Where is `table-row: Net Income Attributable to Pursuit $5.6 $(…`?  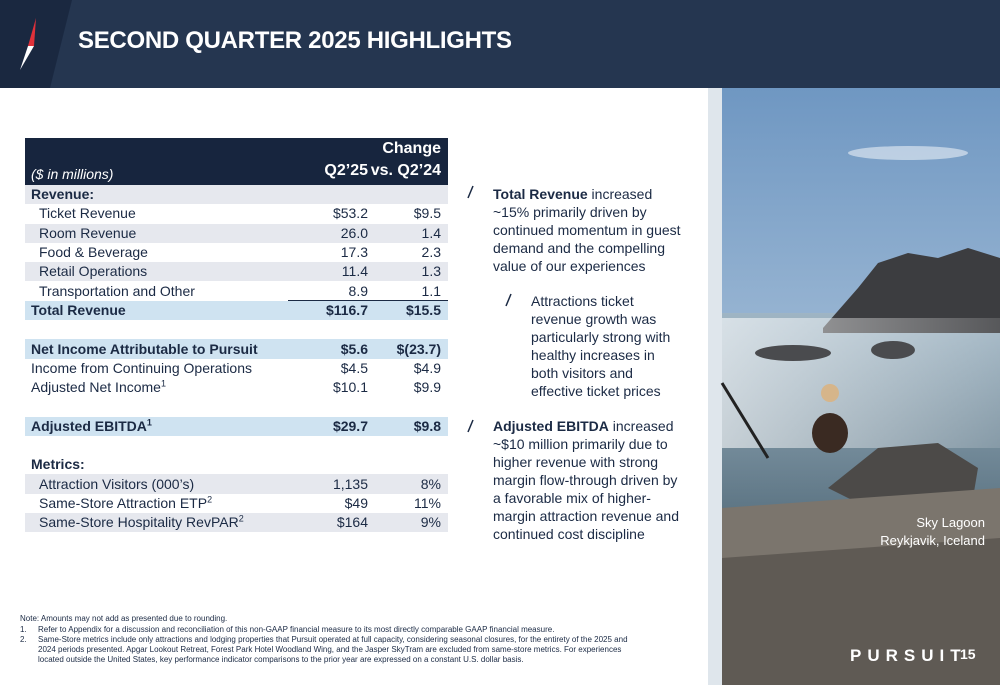 table-row: Net Income Attributable to Pursuit $5.6 $(… is located at coordinates (236, 349).